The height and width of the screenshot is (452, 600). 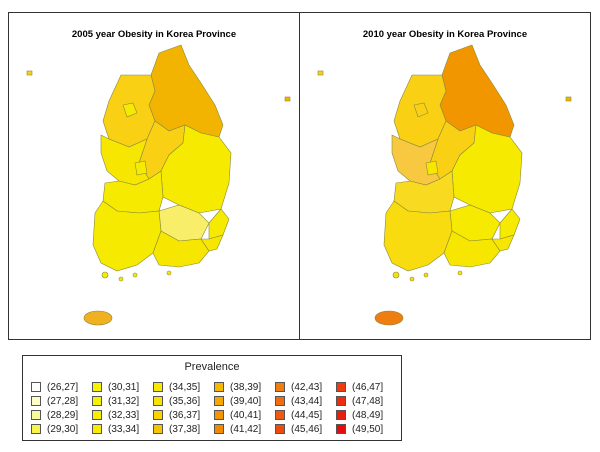 I want to click on legend-item: (42,43], so click(x=305, y=387).